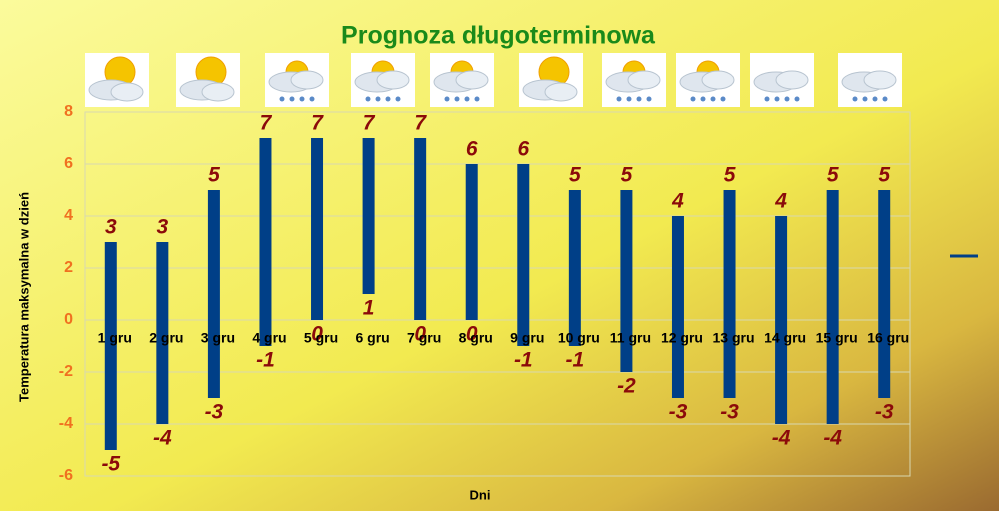 This screenshot has width=999, height=511. What do you see at coordinates (166, 338) in the screenshot?
I see `x-tick-label: 2 gru` at bounding box center [166, 338].